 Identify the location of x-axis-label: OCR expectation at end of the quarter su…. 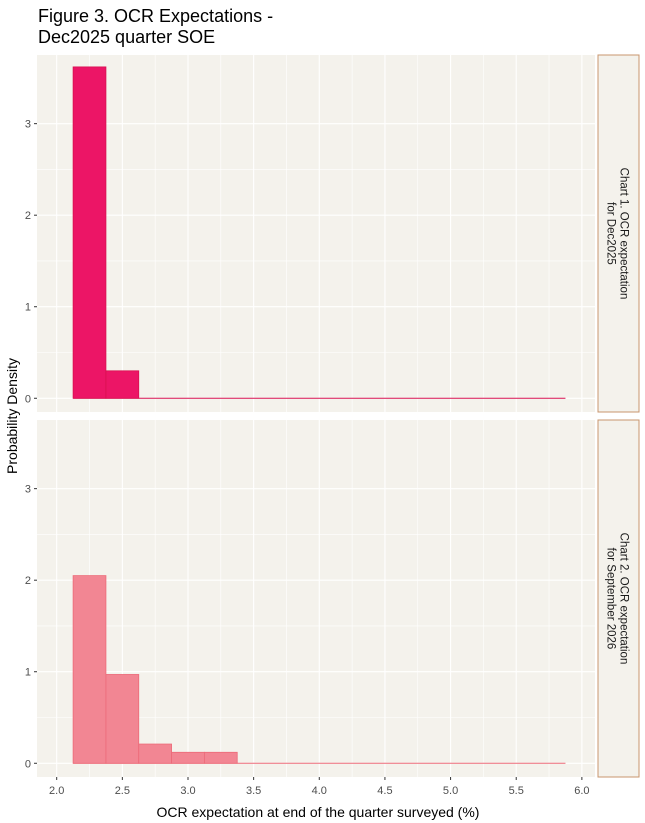
(318, 812).